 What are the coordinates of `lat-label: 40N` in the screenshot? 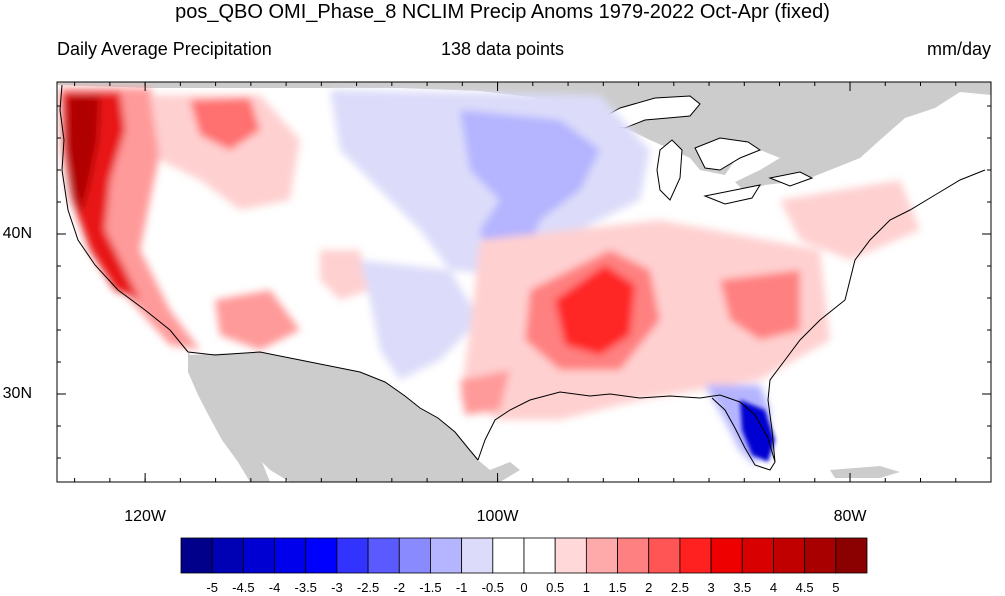 It's located at (17, 233).